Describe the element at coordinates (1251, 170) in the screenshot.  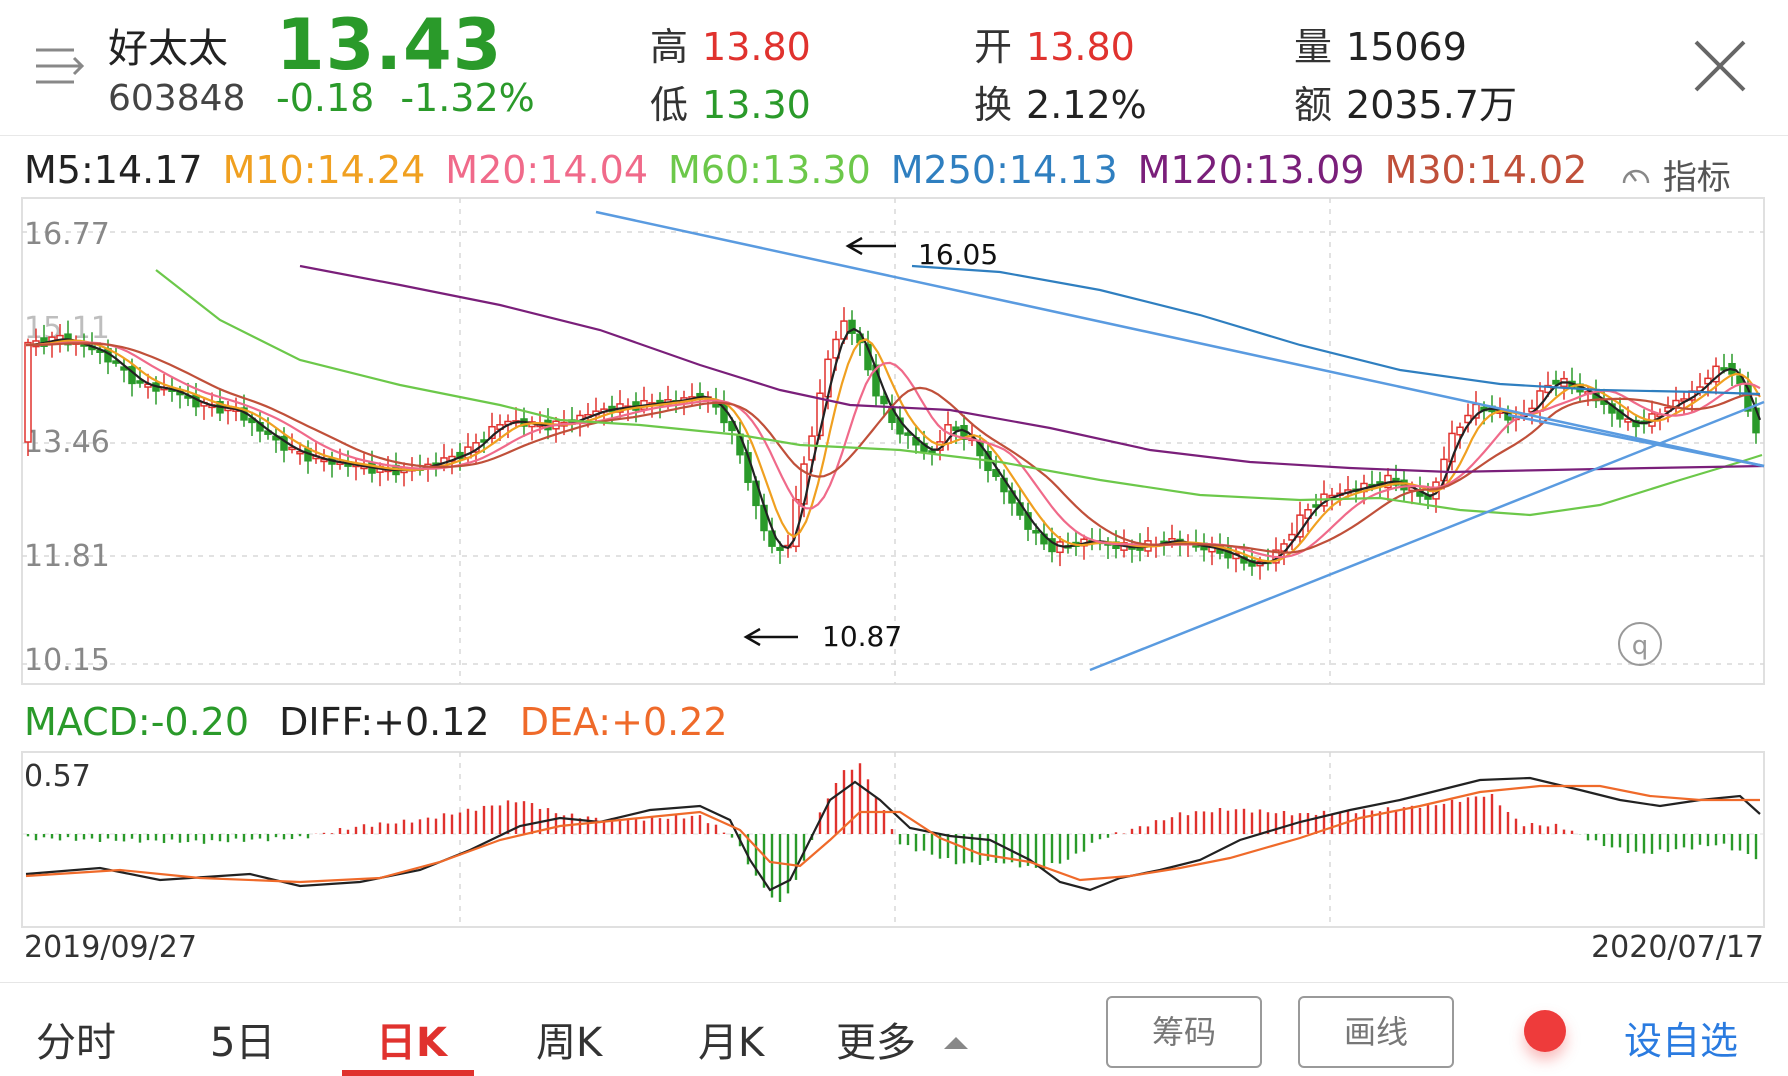
I see `ma-legend-item: M120:13.09` at that location.